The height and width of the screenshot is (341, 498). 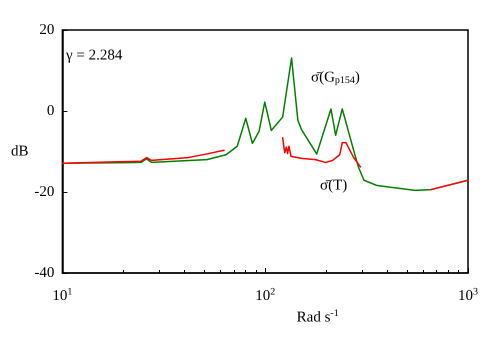 What do you see at coordinates (46, 30) in the screenshot?
I see `y-tick-label: 20` at bounding box center [46, 30].